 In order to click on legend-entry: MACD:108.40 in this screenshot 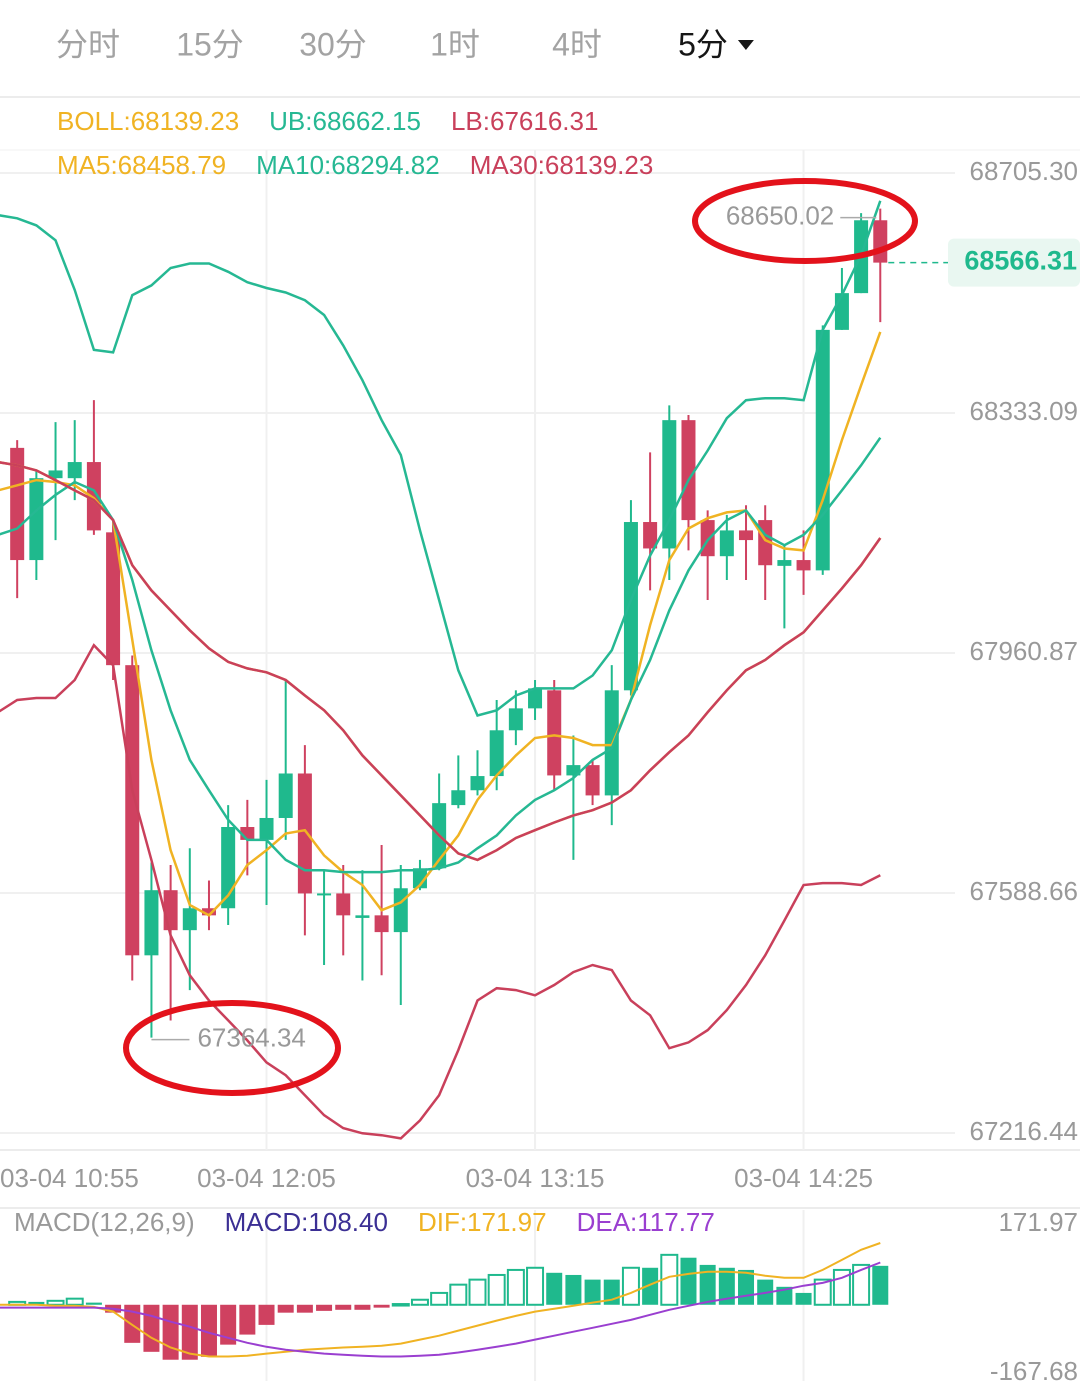, I will do `click(306, 1222)`.